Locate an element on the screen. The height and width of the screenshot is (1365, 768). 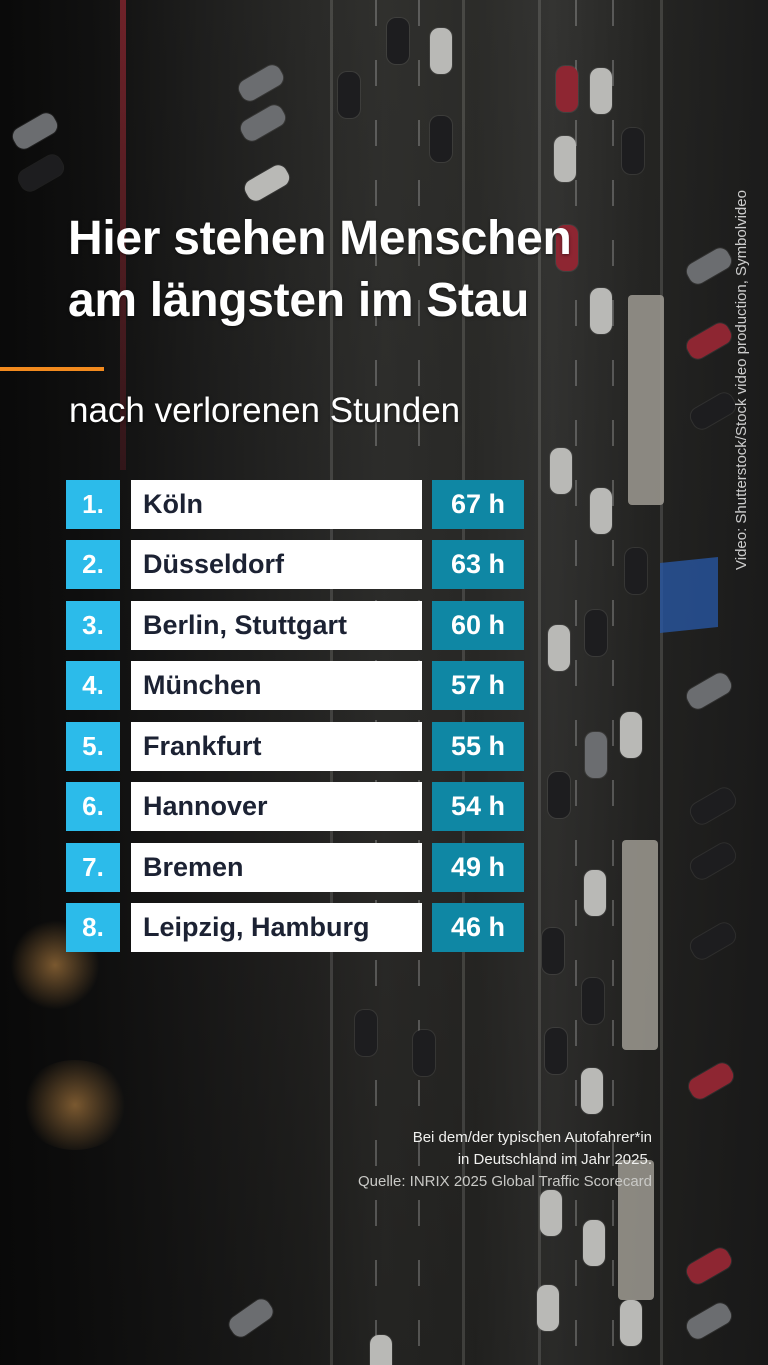
title-line-2: am längsten im Stau is located at coordinates (299, 300).